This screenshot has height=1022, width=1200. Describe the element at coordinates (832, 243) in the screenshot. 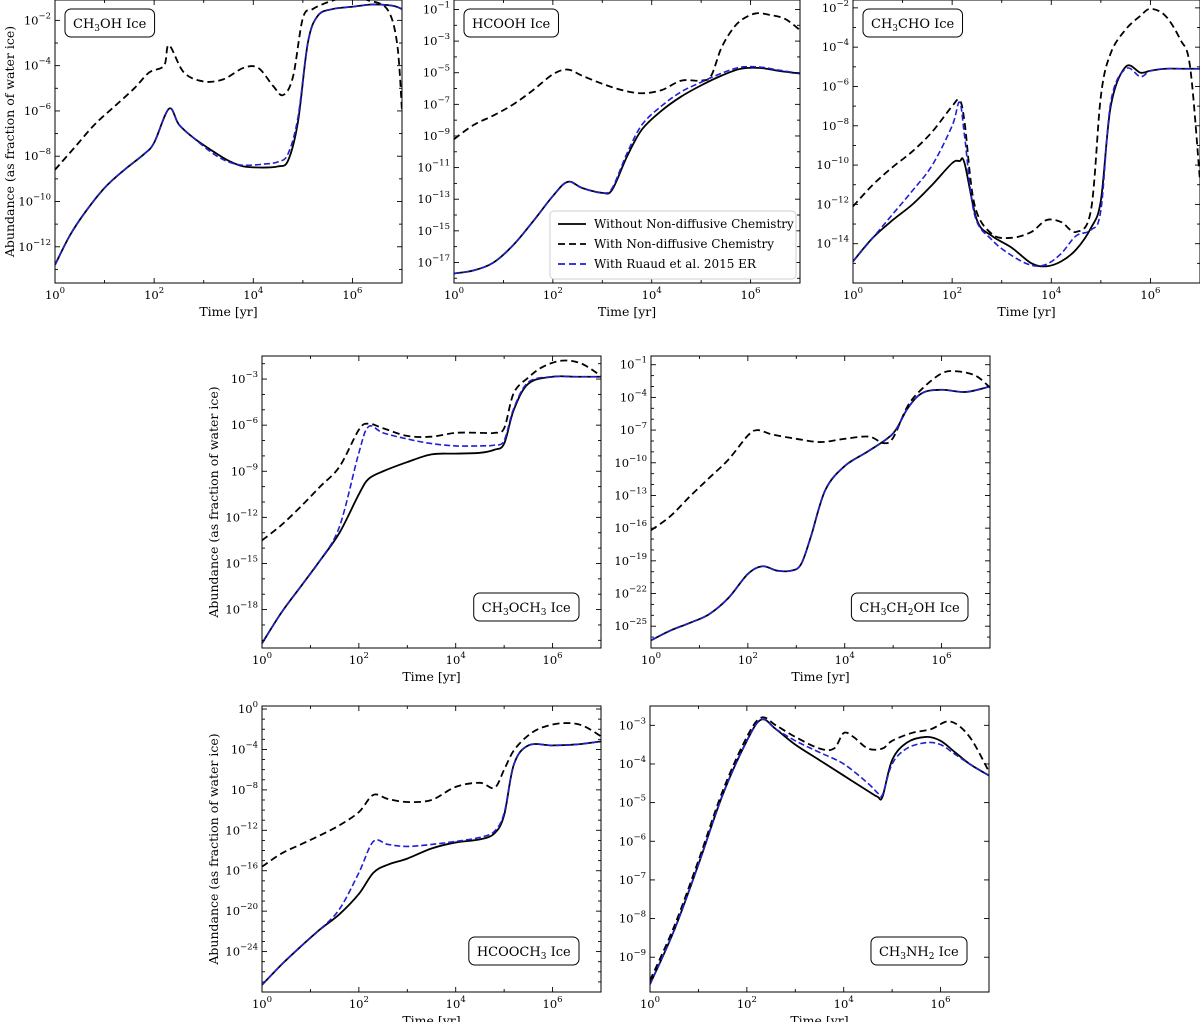

I see `y-tick-label: 10⁻¹⁴` at that location.